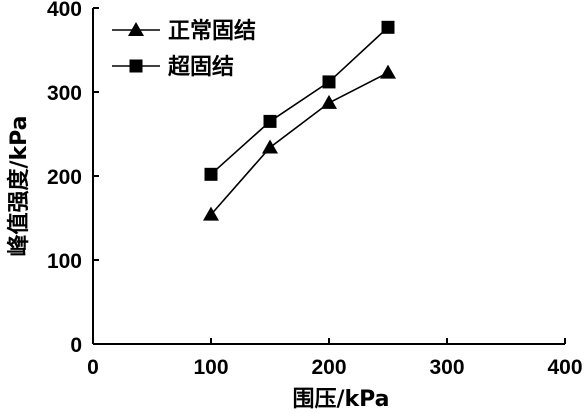 This screenshot has width=587, height=413. Describe the element at coordinates (64, 177) in the screenshot. I see `y-tick-label: 200` at that location.